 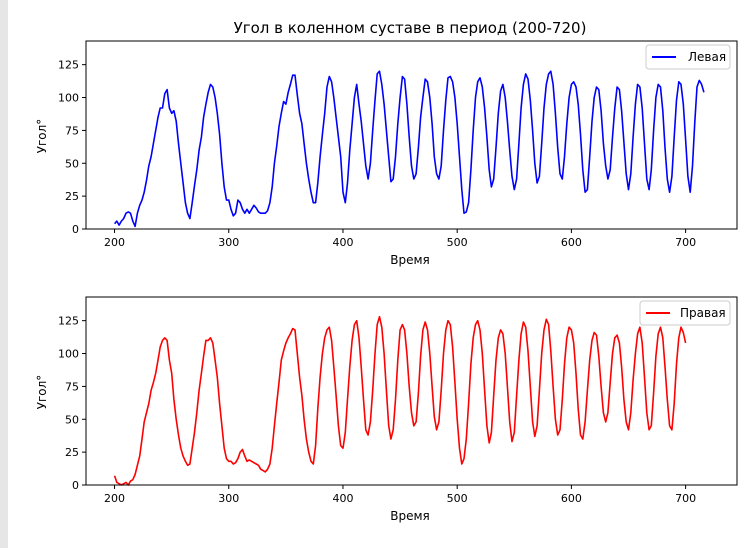 I want to click on legend-label-right: Правая, so click(x=703, y=313).